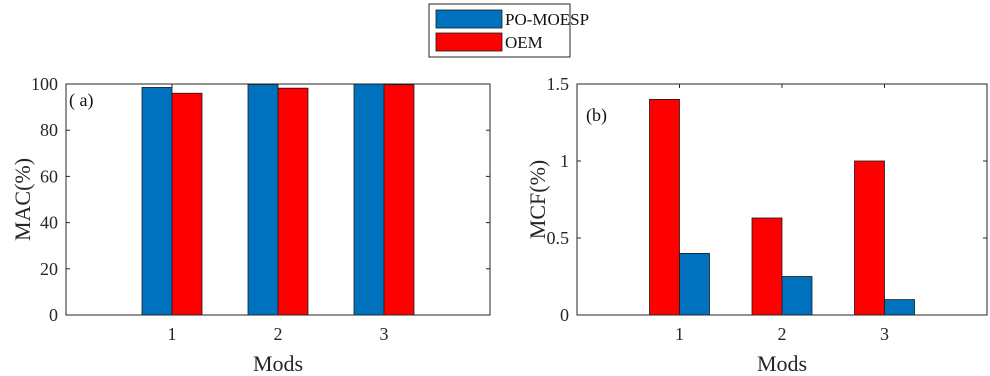 The image size is (990, 376). What do you see at coordinates (558, 238) in the screenshot?
I see `y-tick-label: 0.5` at bounding box center [558, 238].